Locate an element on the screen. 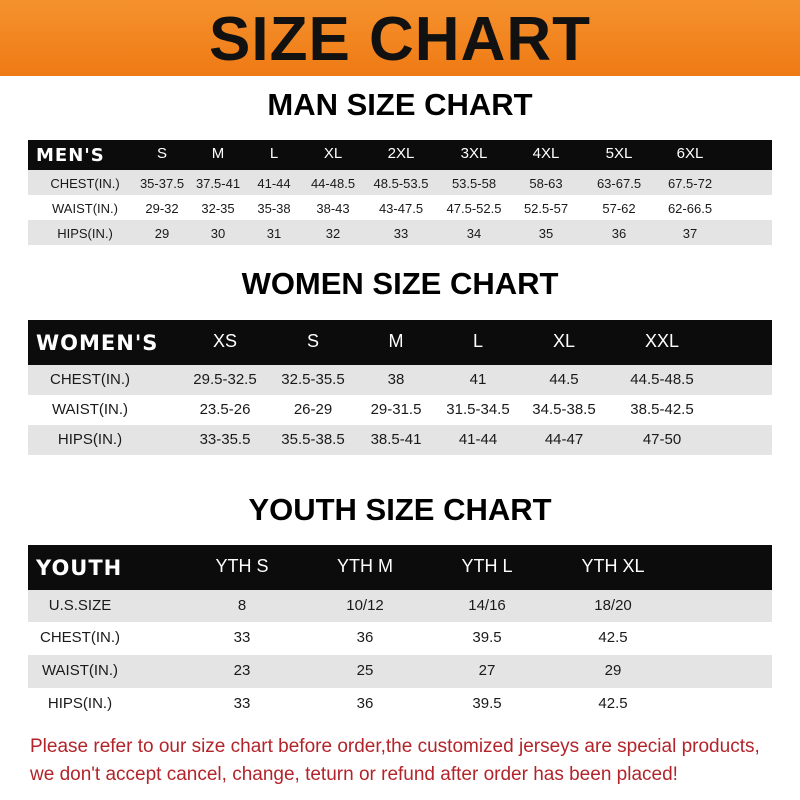 The height and width of the screenshot is (800, 800). table-cell: 44-47 is located at coordinates (564, 439).